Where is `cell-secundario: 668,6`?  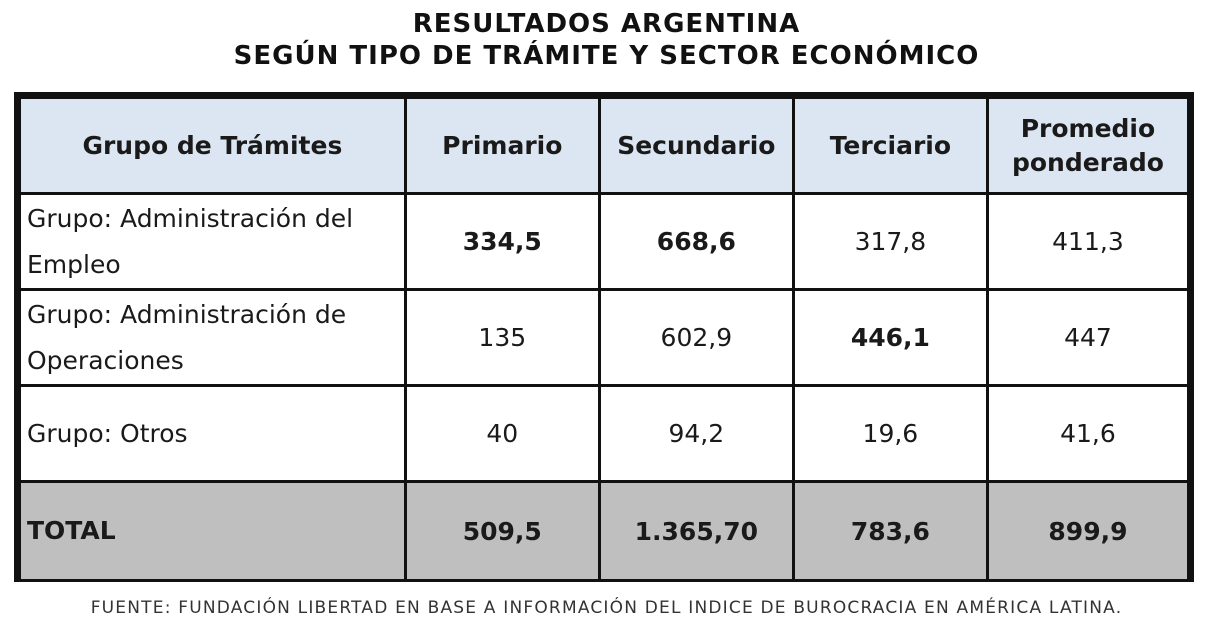 cell-secundario: 668,6 is located at coordinates (696, 241).